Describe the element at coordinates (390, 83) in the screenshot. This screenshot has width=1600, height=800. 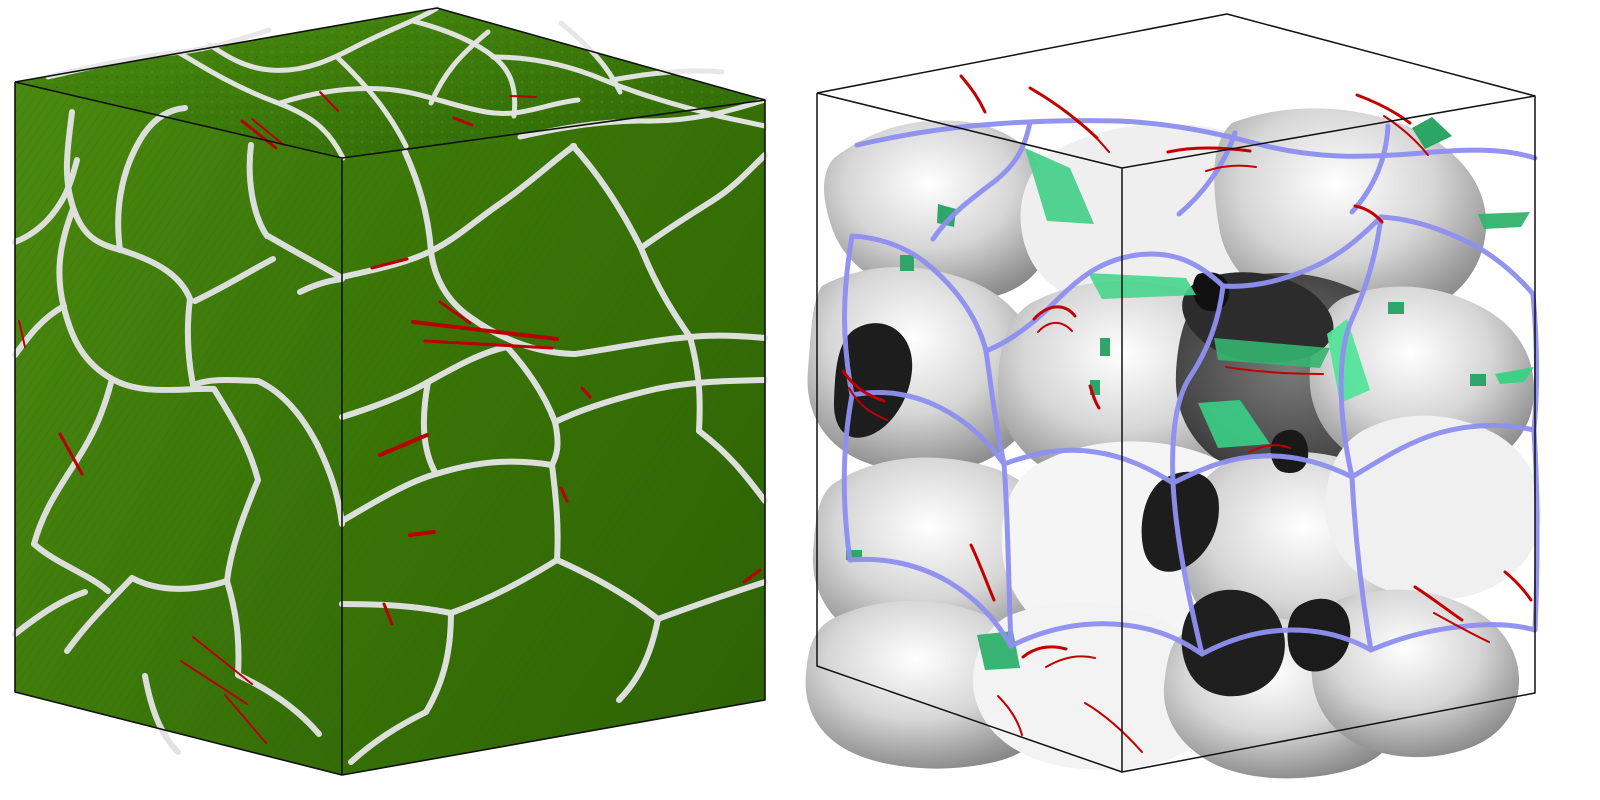
I see `left-cube-top-texture` at that location.